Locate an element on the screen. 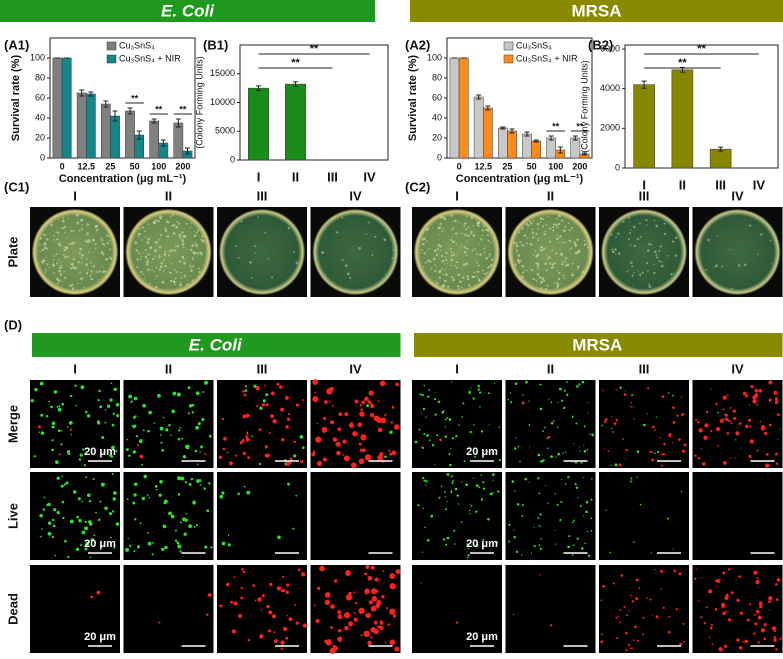 This screenshot has width=783, height=659. plot-frame is located at coordinates (701, 106).